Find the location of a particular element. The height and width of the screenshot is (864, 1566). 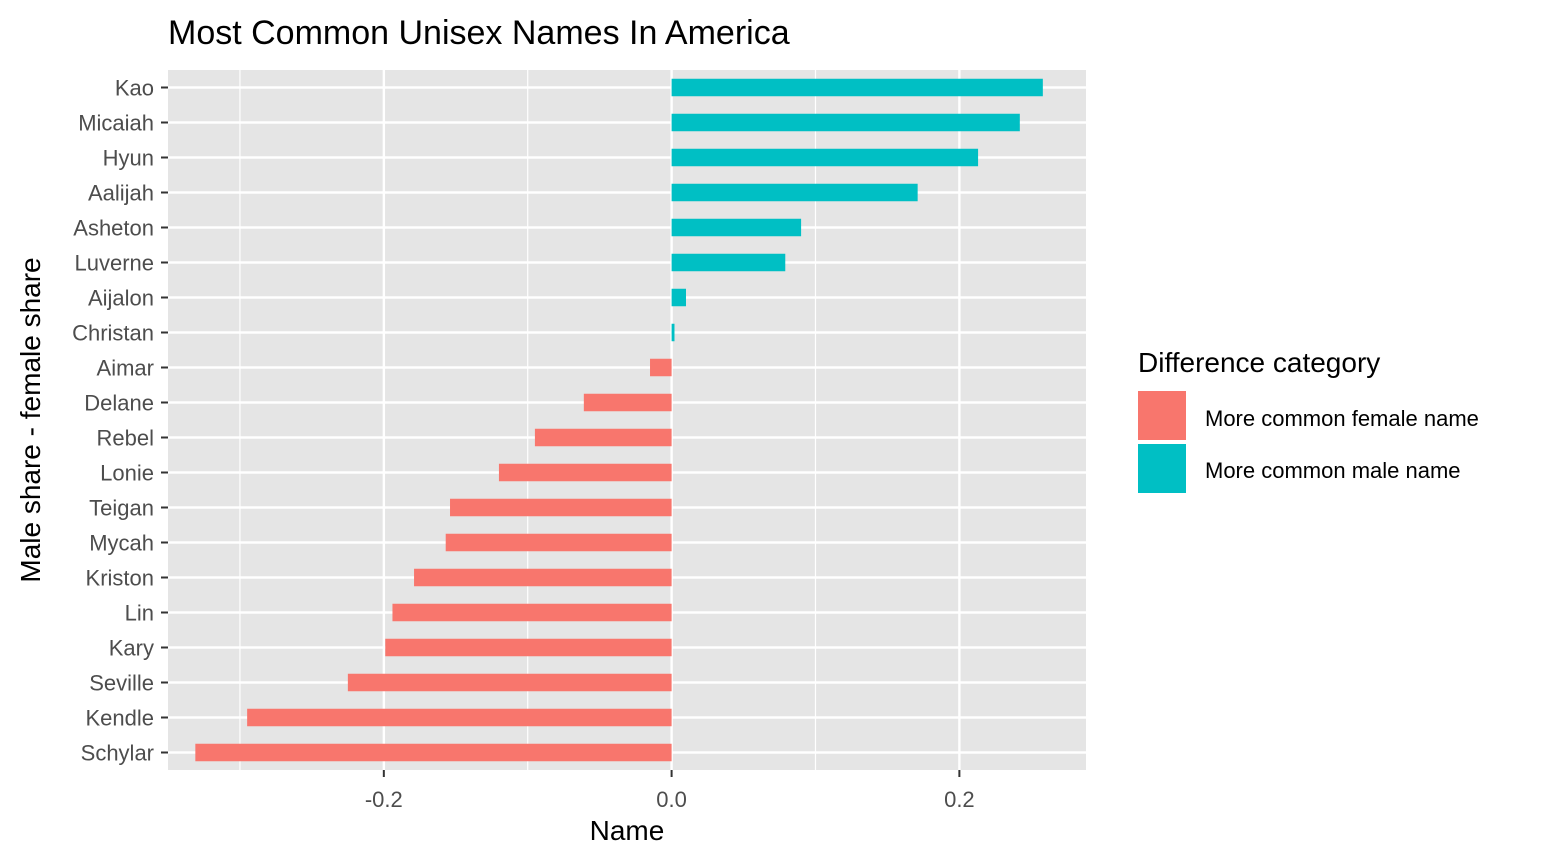

y-tick-label: Delane is located at coordinates (119, 403).